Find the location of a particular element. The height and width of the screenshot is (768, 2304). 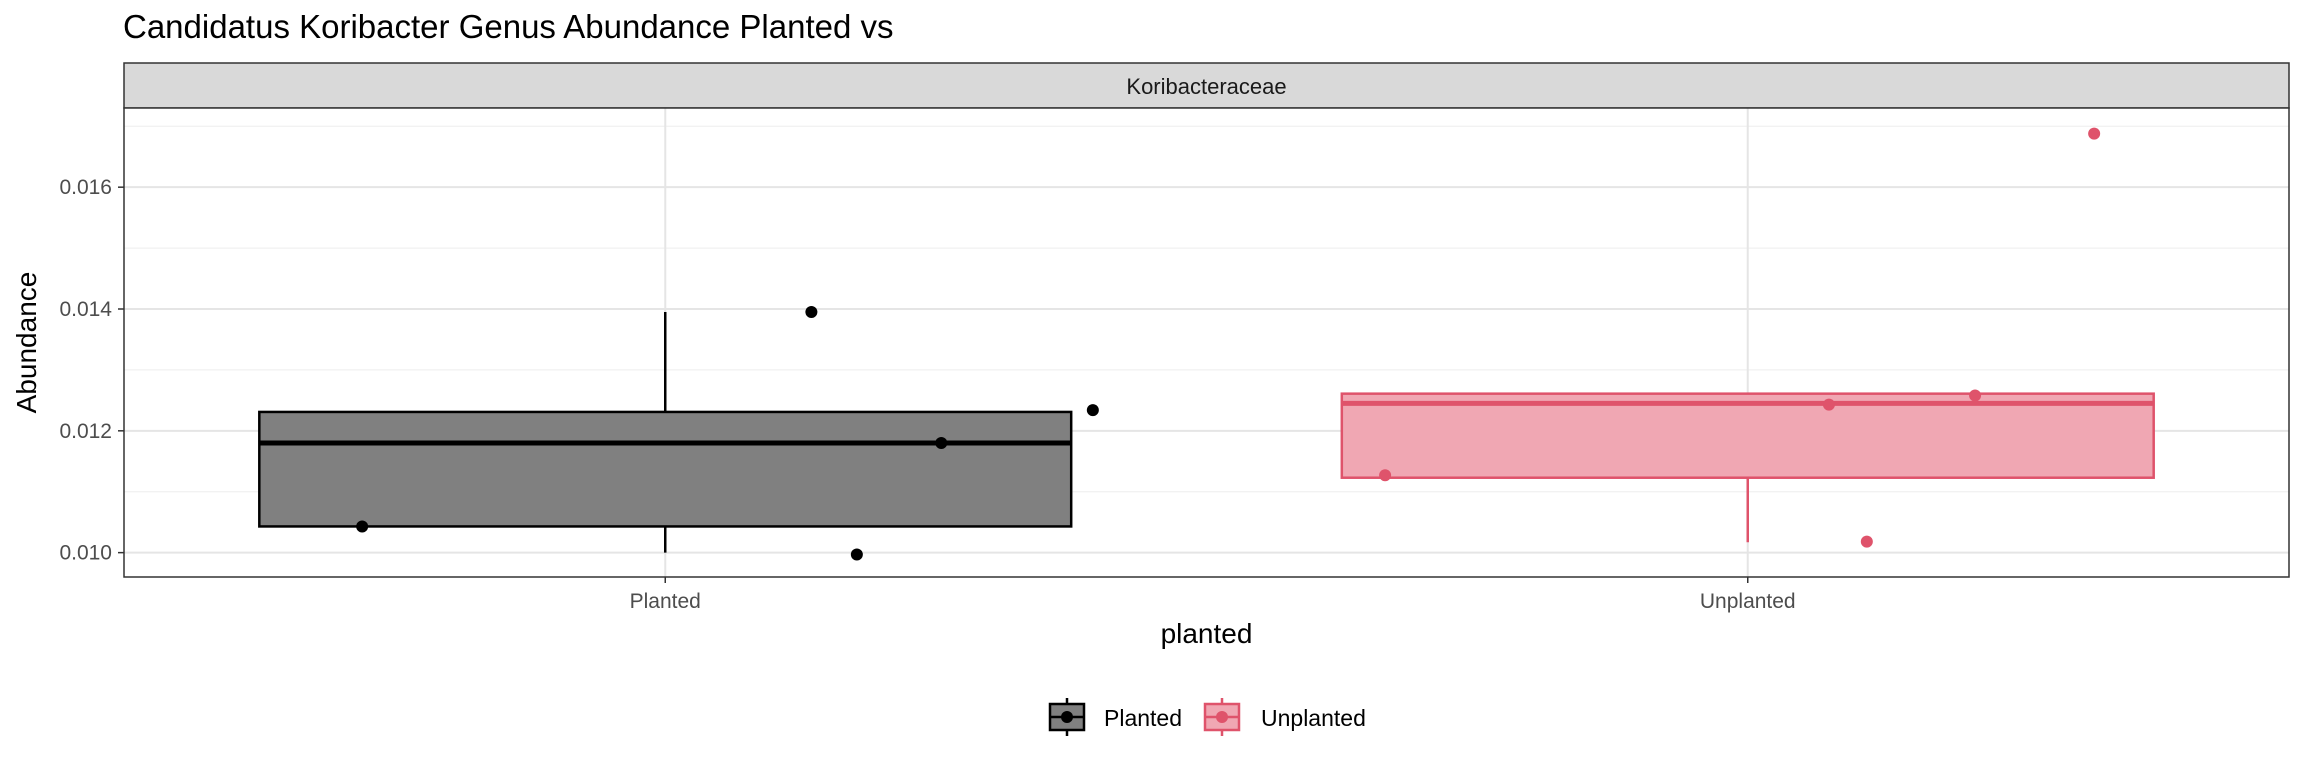

y-tick-label: 0.010 is located at coordinates (85, 553).